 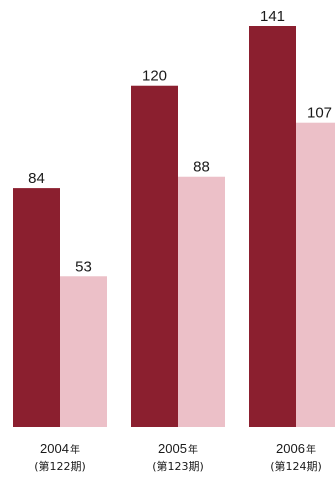 I want to click on bar-series2-2004, so click(x=83, y=351).